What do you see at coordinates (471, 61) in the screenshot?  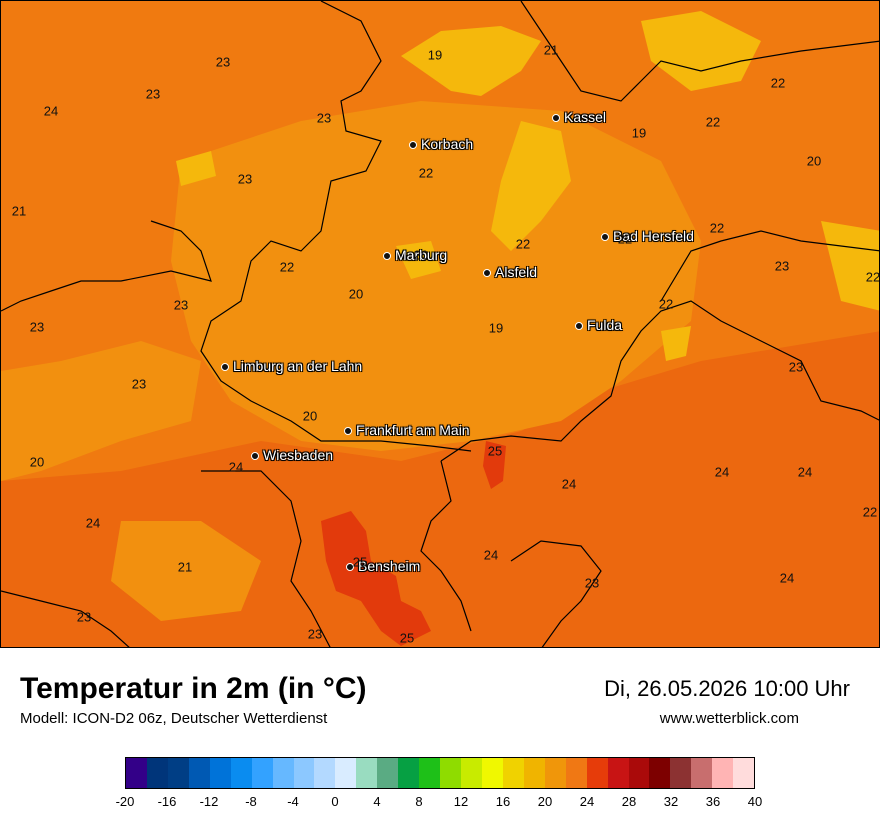 I see `field-cold-north` at bounding box center [471, 61].